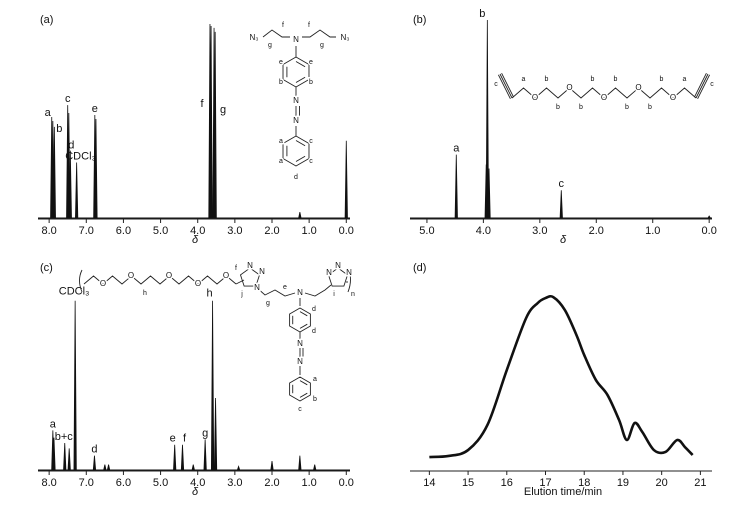  What do you see at coordinates (86, 231) in the screenshot?
I see `x-tick-label: 7.0` at bounding box center [86, 231].